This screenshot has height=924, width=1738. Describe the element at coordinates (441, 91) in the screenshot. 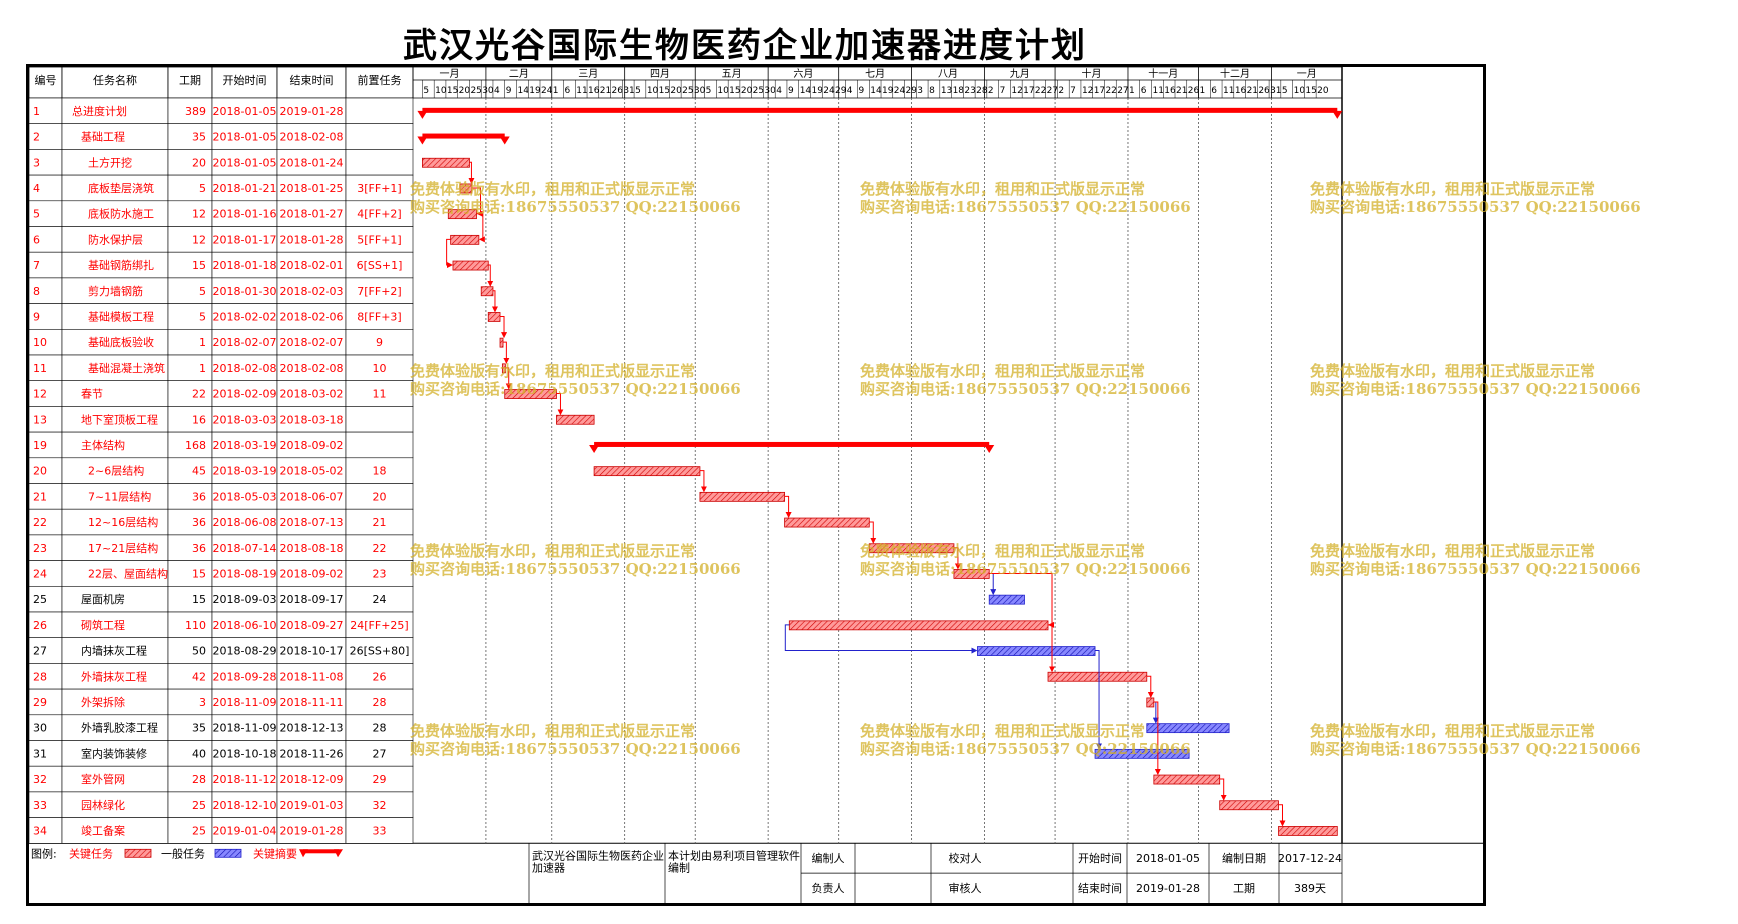

I see `day-label: 10` at that location.